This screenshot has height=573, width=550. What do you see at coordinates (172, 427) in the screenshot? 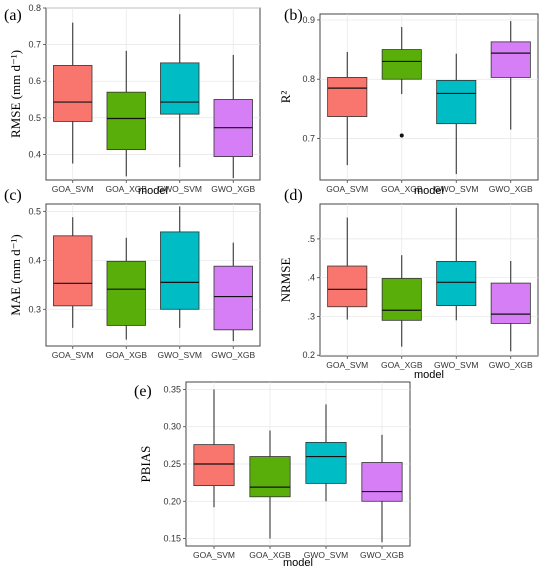
I see `y-tick-label: 0.30` at bounding box center [172, 427].